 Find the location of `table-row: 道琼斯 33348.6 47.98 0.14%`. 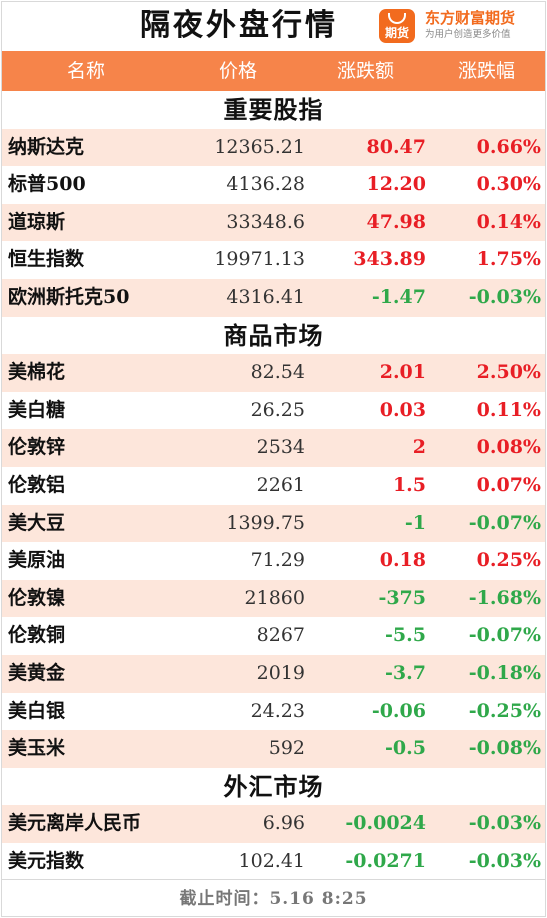

table-row: 道琼斯 33348.6 47.98 0.14% is located at coordinates (273, 222).